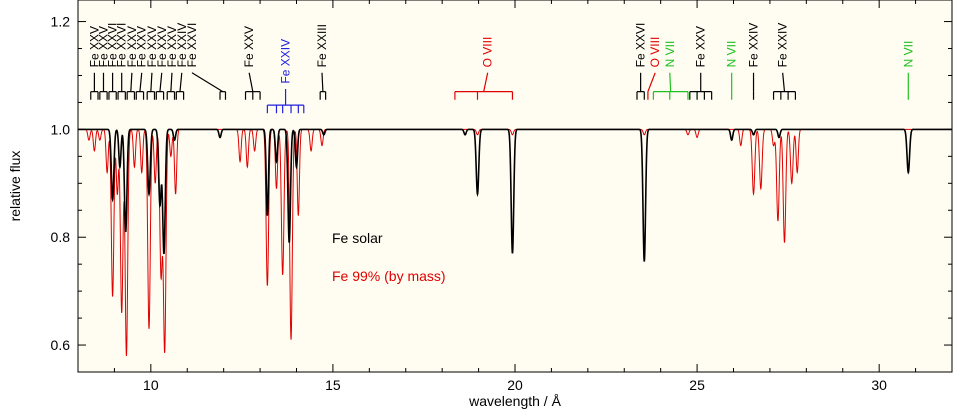 This screenshot has height=414, width=958. Describe the element at coordinates (61, 237) in the screenshot. I see `y-tick-label: 0.8` at that location.